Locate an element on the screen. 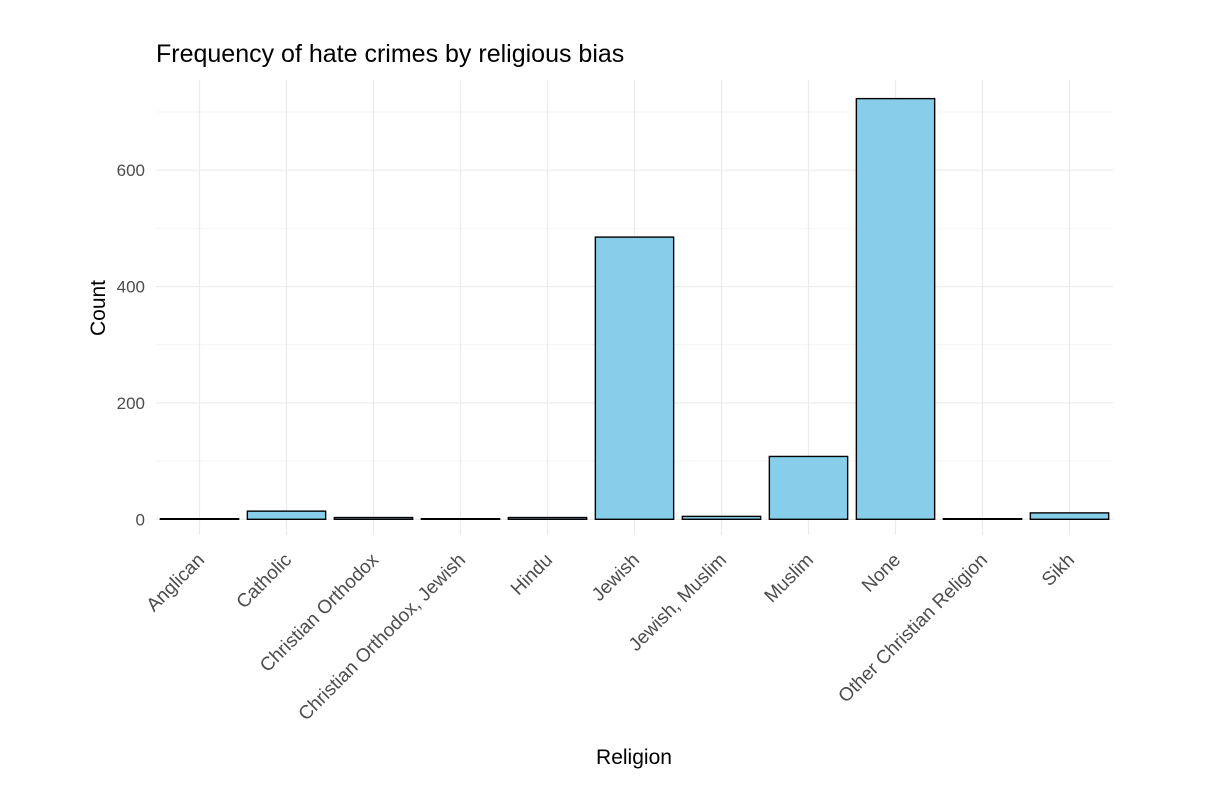 The image size is (1232, 806). x-tick-label: Other Christian Religion is located at coordinates (913, 628).